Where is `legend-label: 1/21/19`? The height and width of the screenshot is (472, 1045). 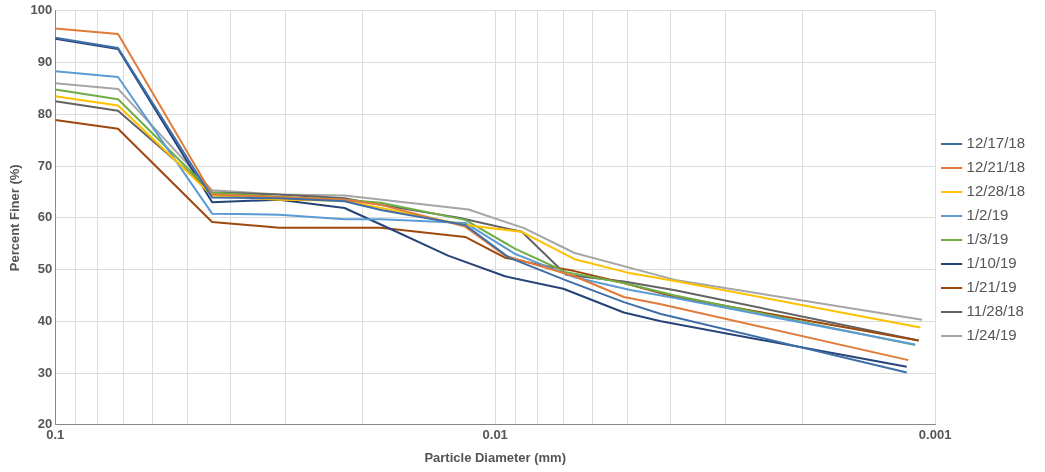 legend-label: 1/21/19 is located at coordinates (991, 287).